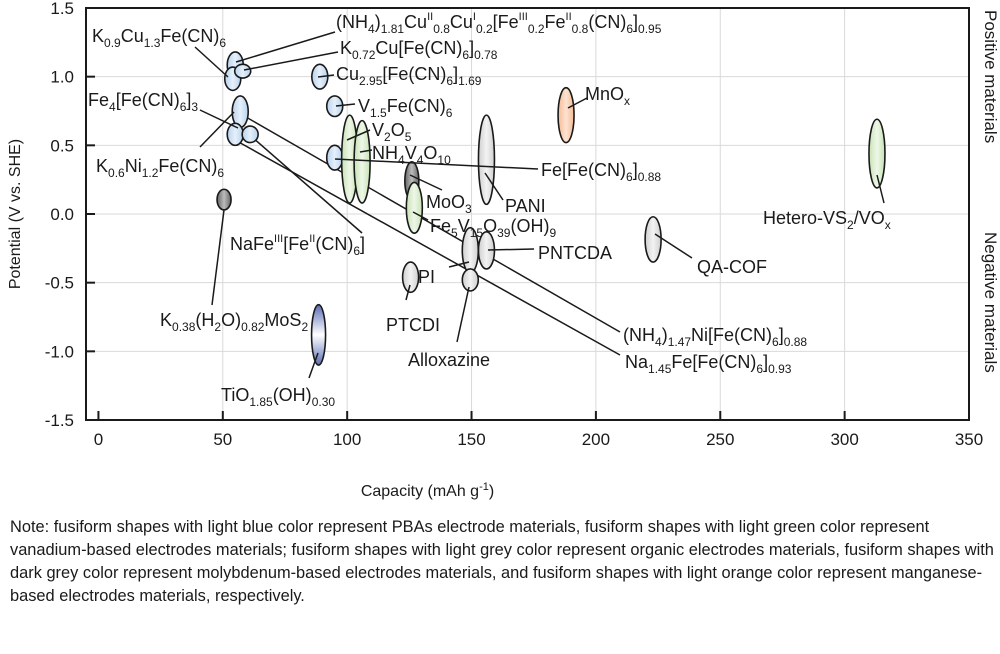 The height and width of the screenshot is (654, 1000). What do you see at coordinates (732, 267) in the screenshot?
I see `material-label: QA-COF` at bounding box center [732, 267].